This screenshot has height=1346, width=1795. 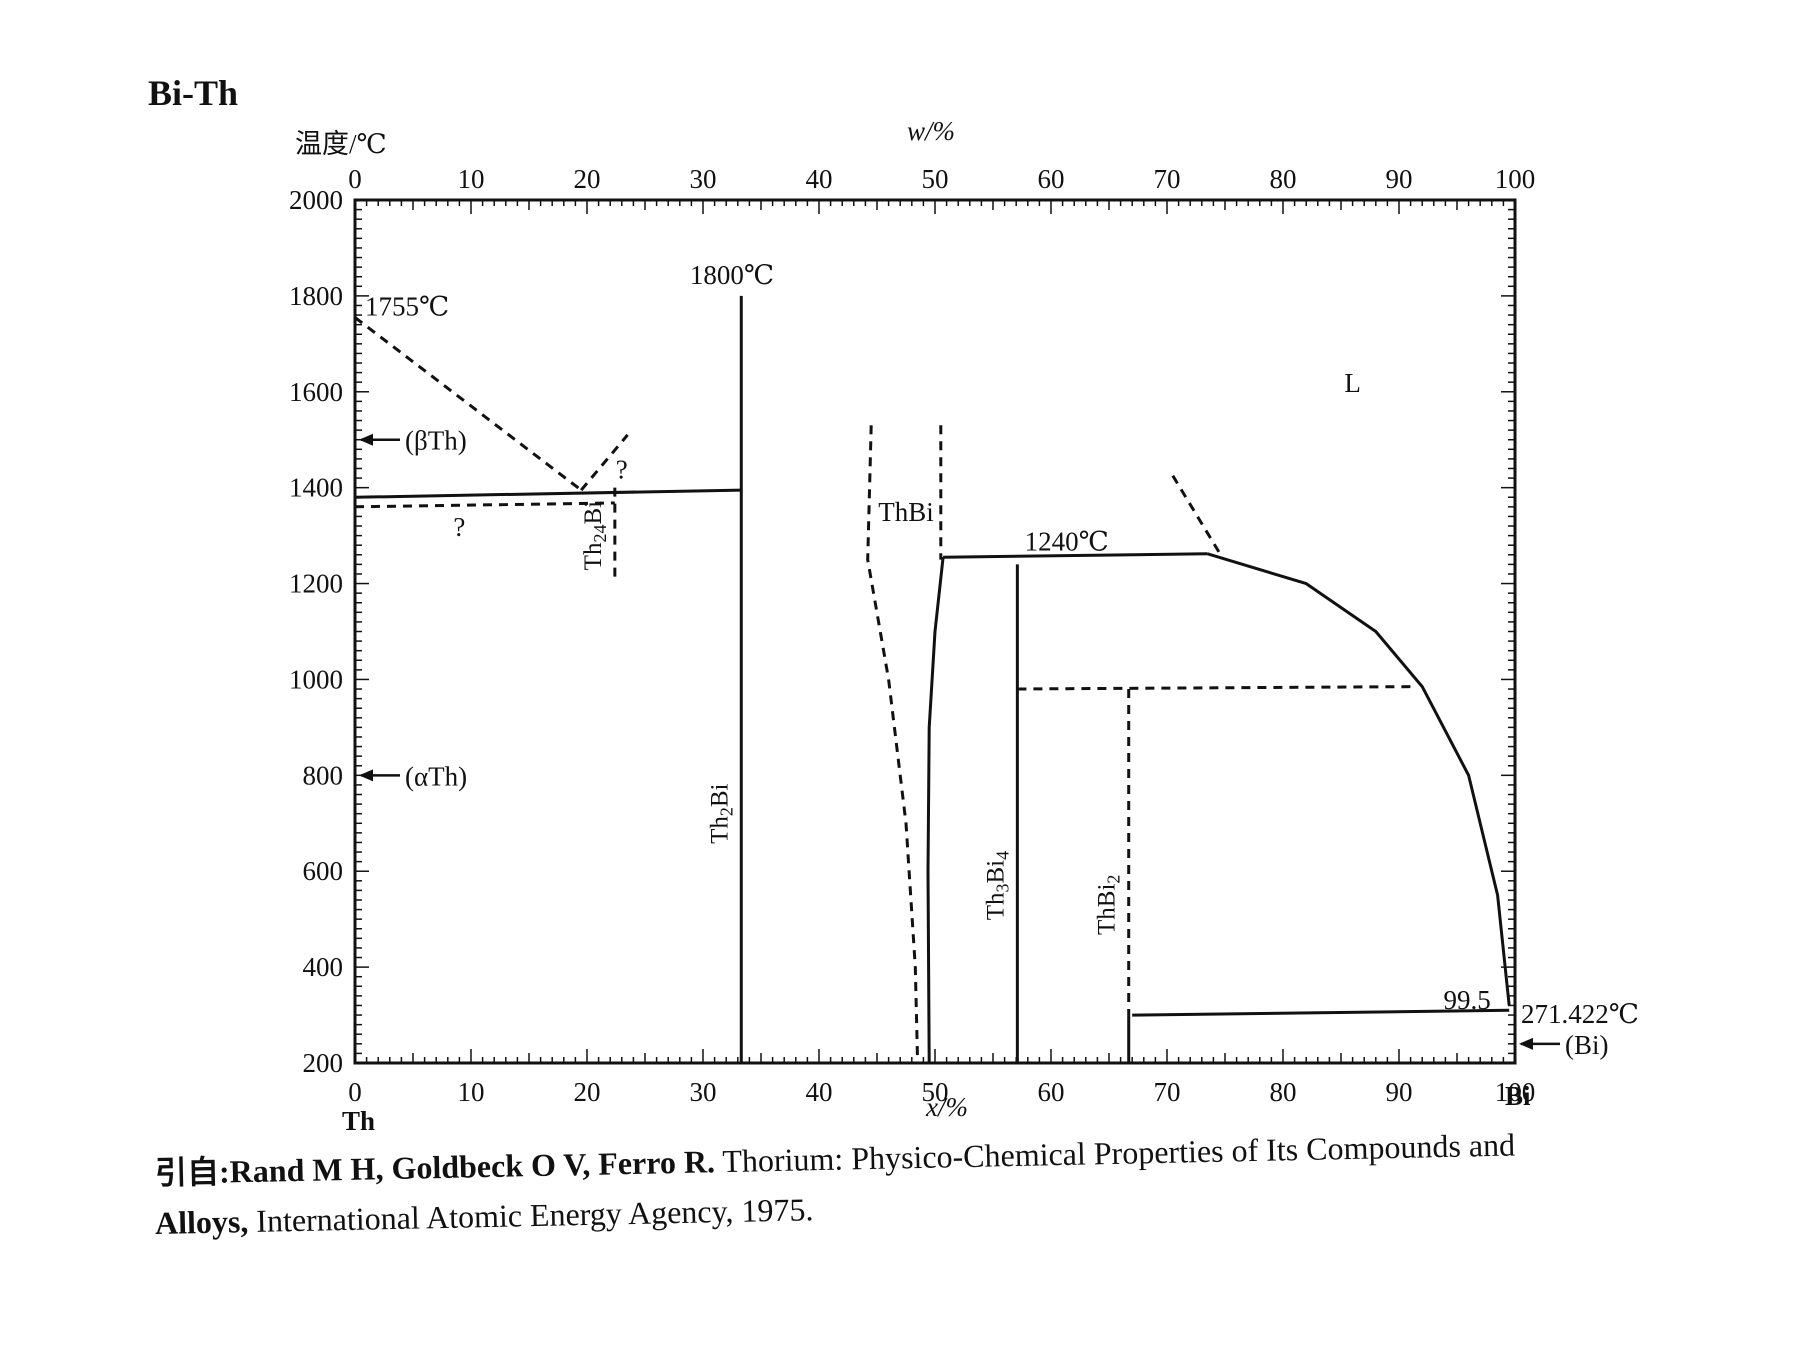 What do you see at coordinates (471, 179) in the screenshot?
I see `x2-tick-label: 10` at bounding box center [471, 179].